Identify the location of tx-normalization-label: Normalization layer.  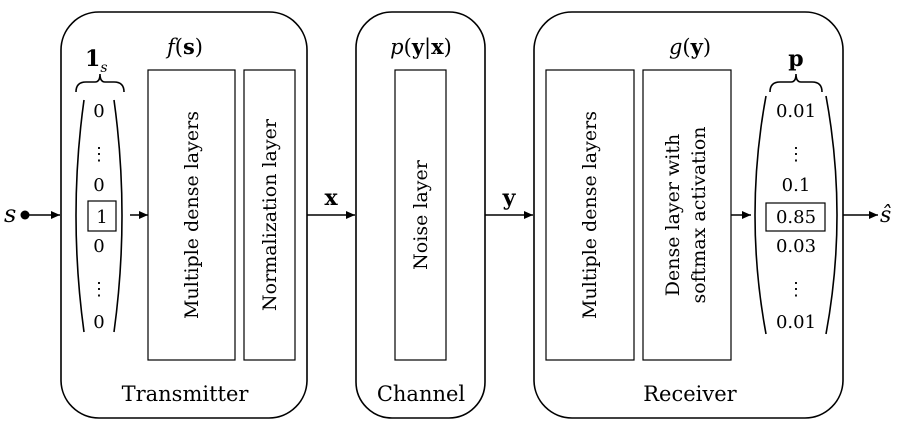
(270, 214).